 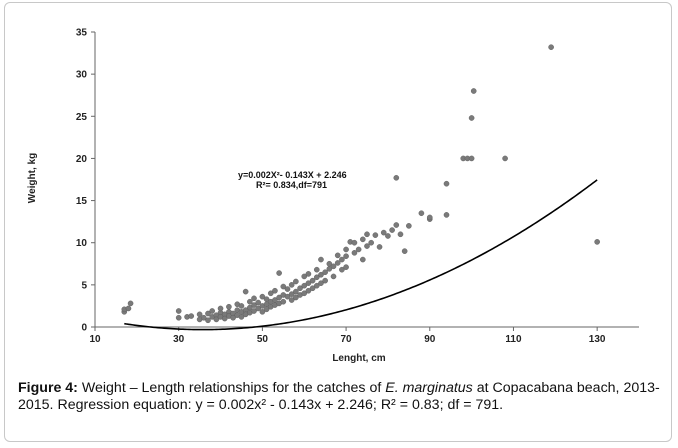 What do you see at coordinates (347, 339) in the screenshot?
I see `x-tick-label: 70` at bounding box center [347, 339].